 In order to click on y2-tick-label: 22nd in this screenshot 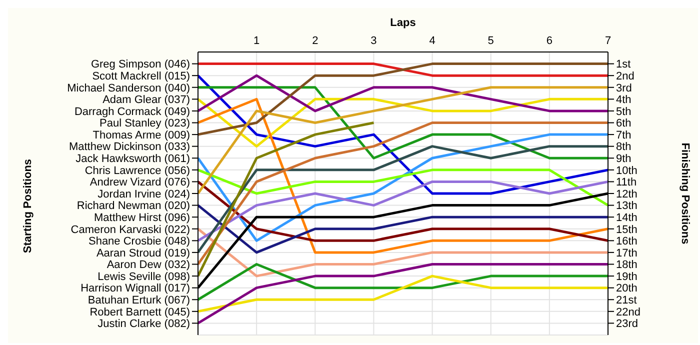, I will do `click(628, 312)`.